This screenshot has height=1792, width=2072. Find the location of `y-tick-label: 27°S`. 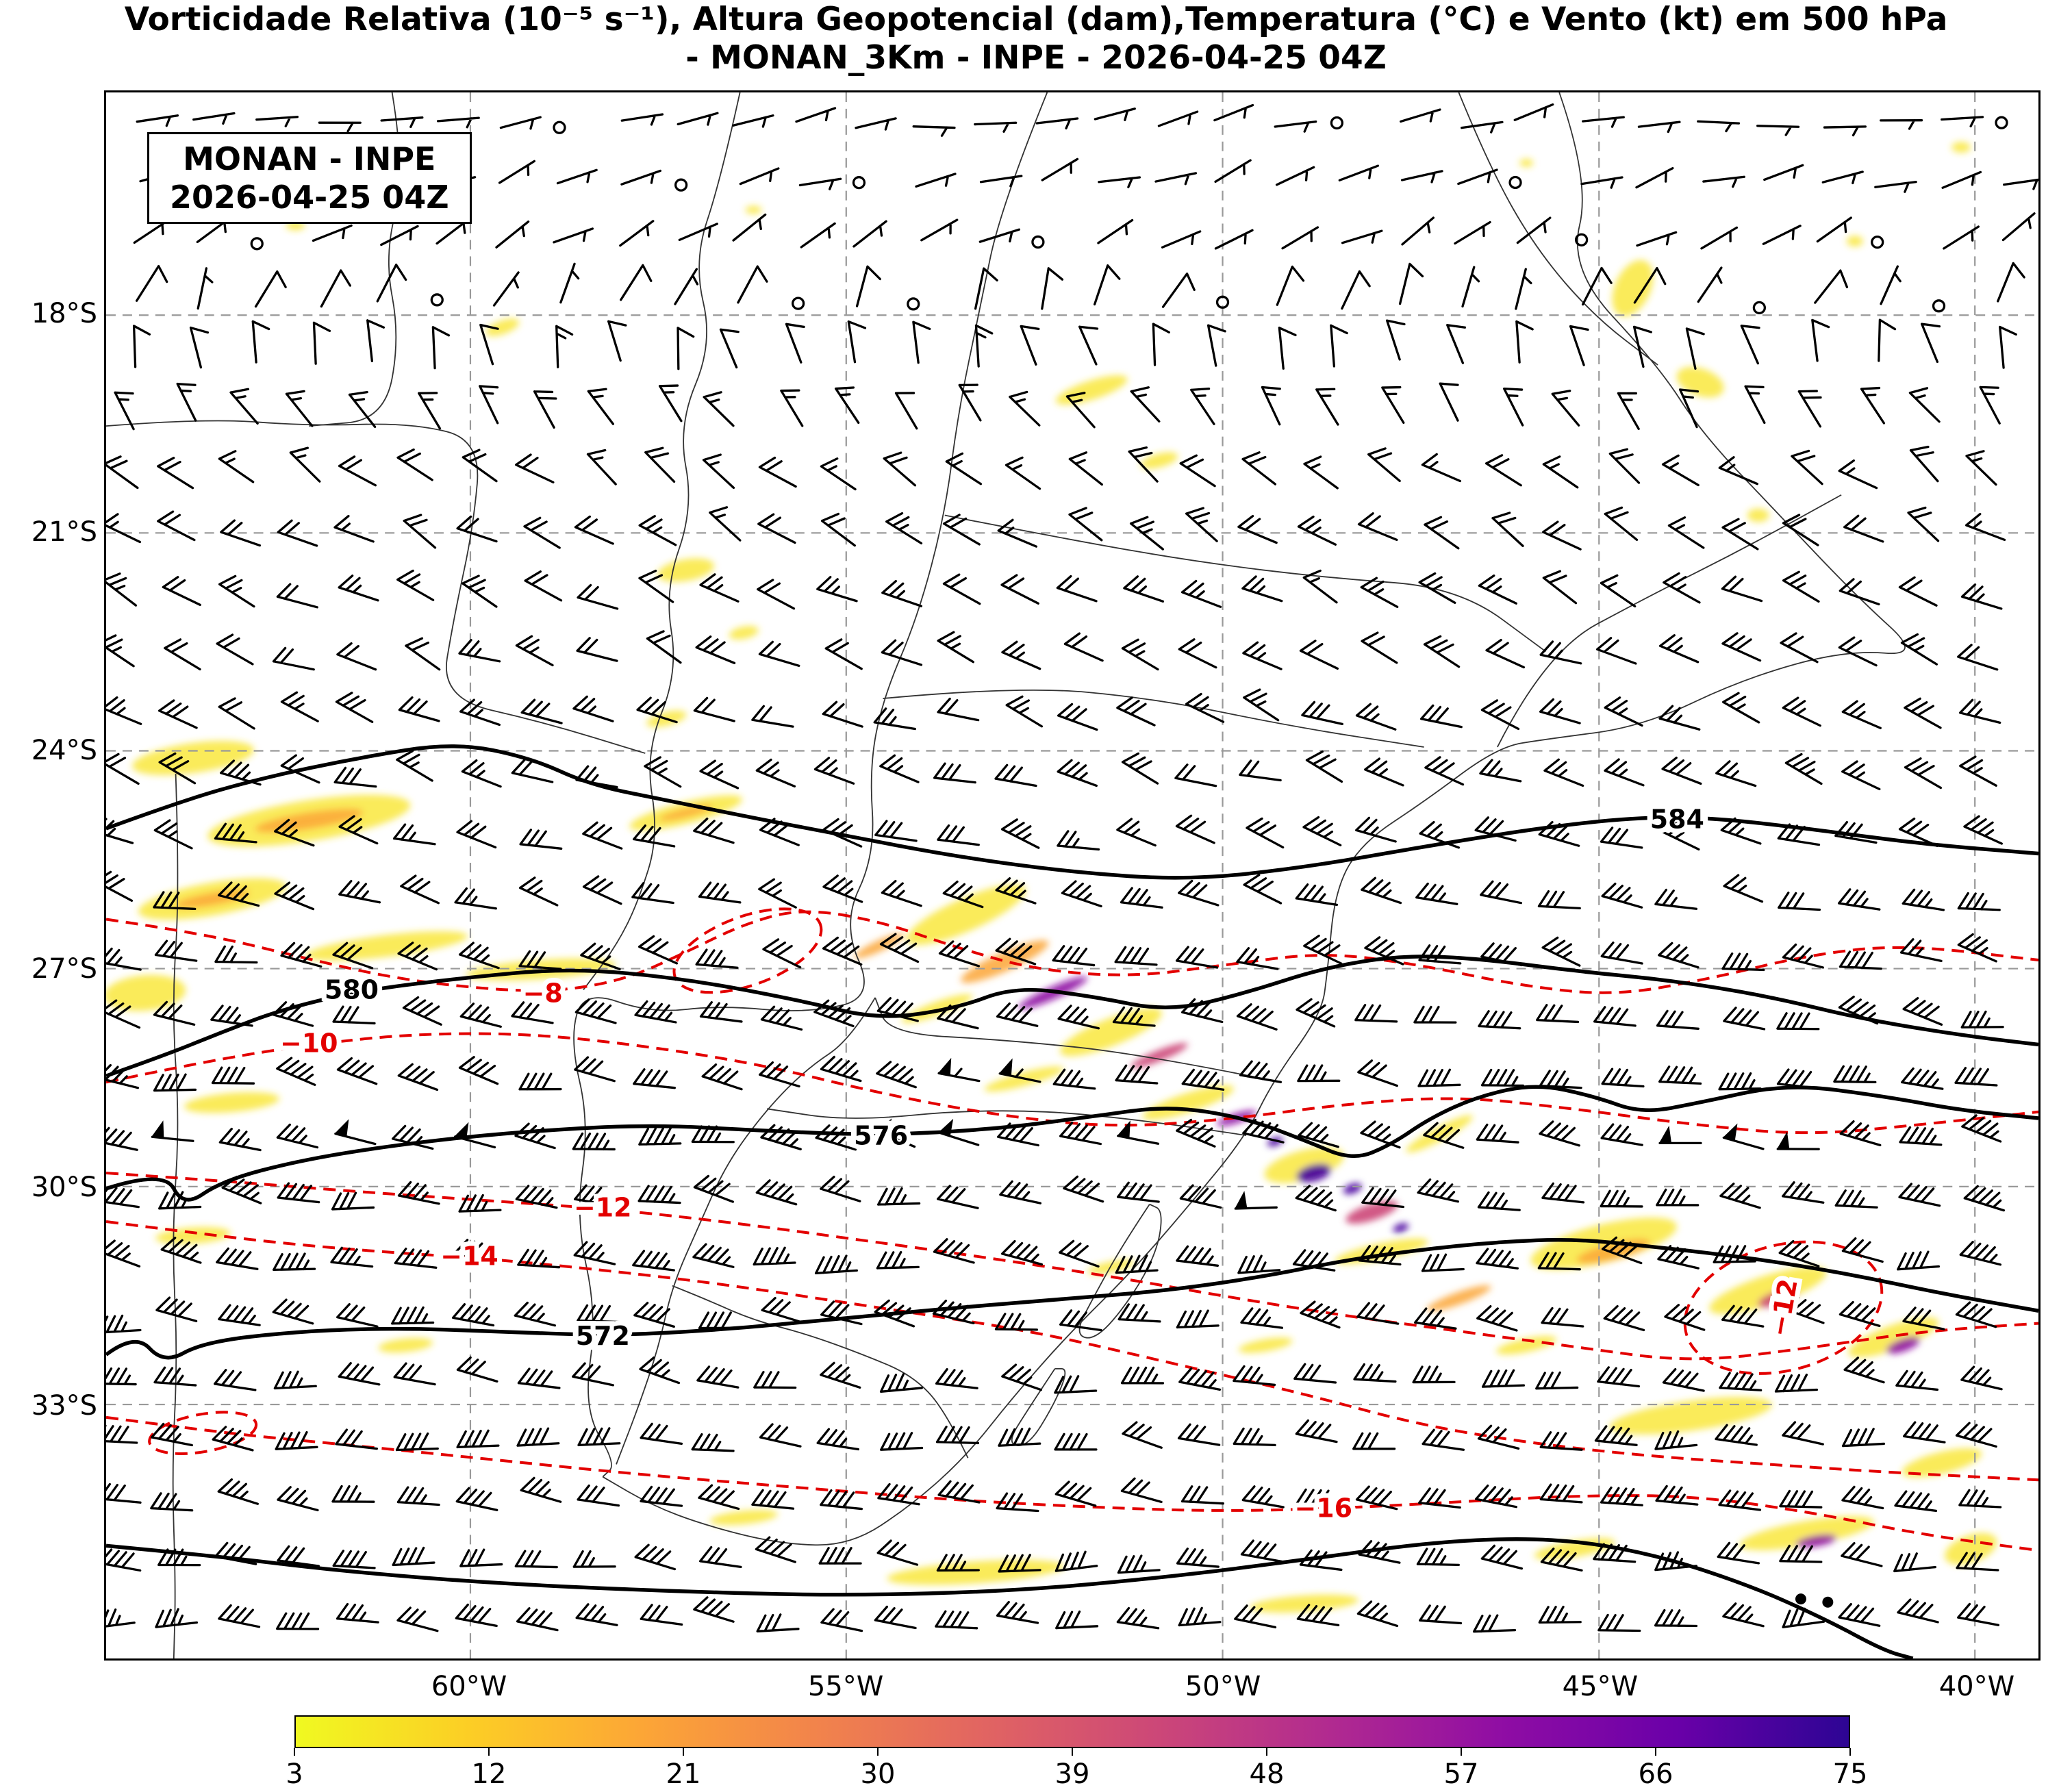

y-tick-label: 27°S is located at coordinates (64, 968).